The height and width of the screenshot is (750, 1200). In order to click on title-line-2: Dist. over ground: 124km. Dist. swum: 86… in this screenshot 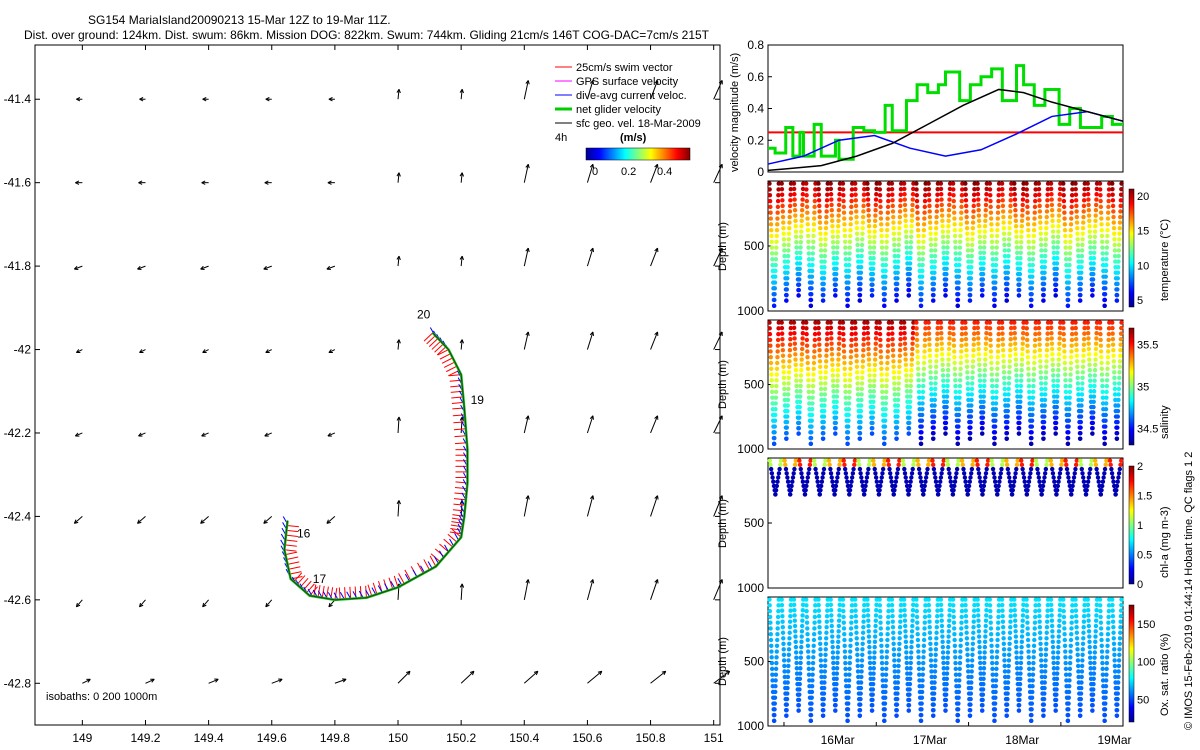, I will do `click(367, 35)`.